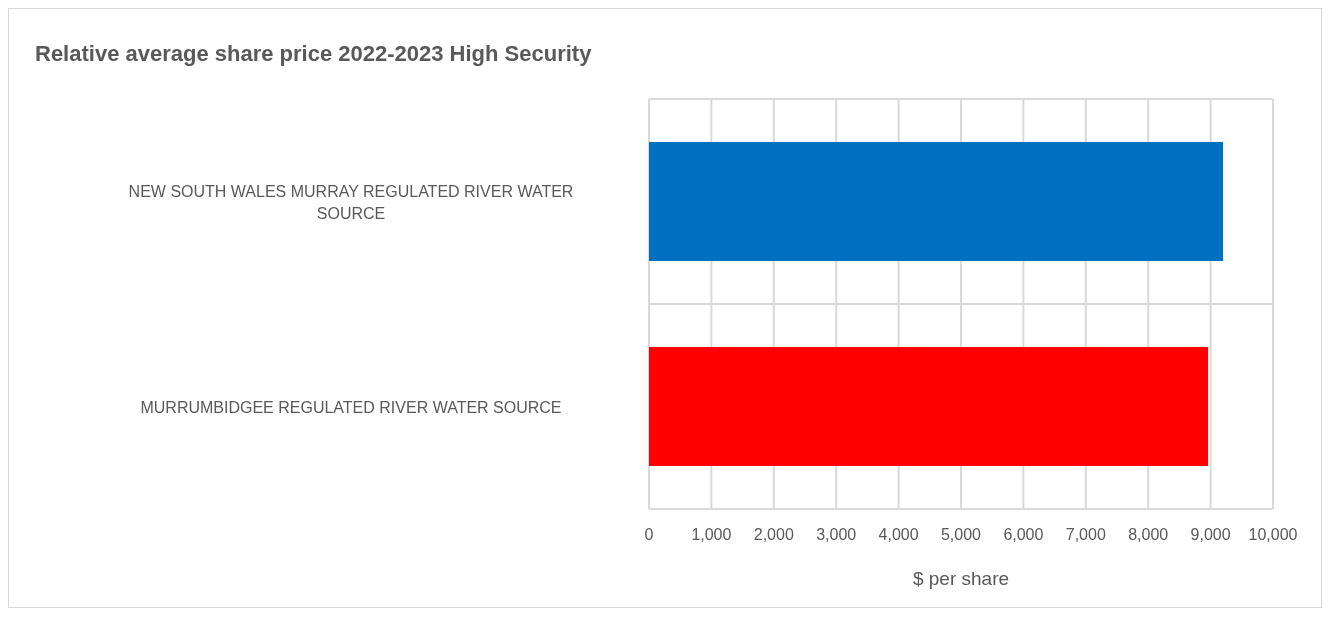  What do you see at coordinates (351, 201) in the screenshot?
I see `y-tick-label: NEW SOUTH WALES MURRAY REGULATED RIVER WATER SOURCE` at bounding box center [351, 201].